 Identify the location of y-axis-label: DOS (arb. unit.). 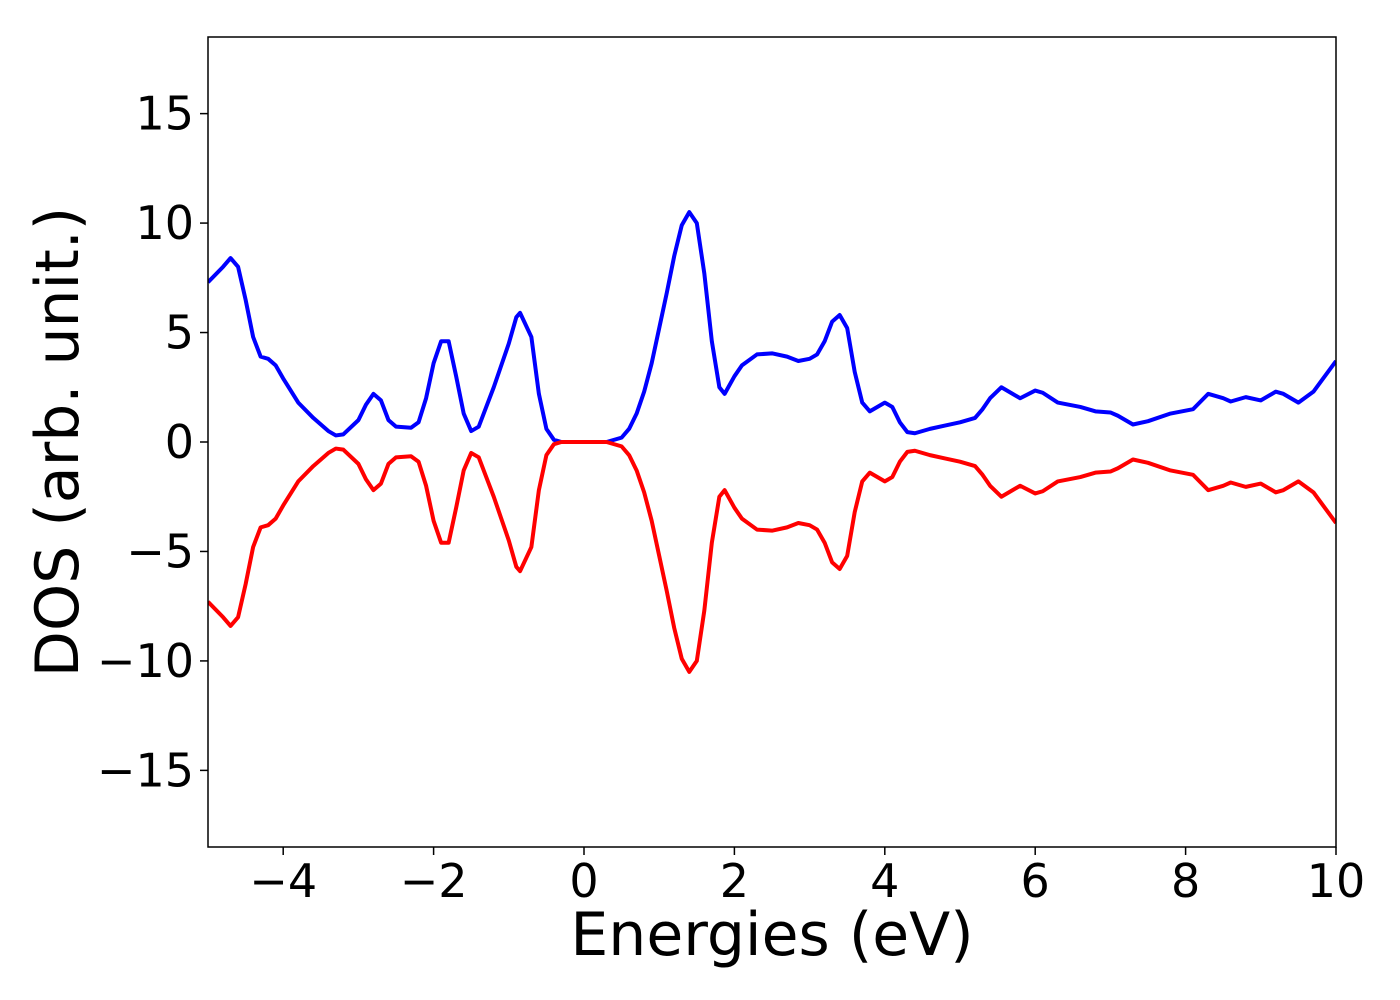
(58, 442).